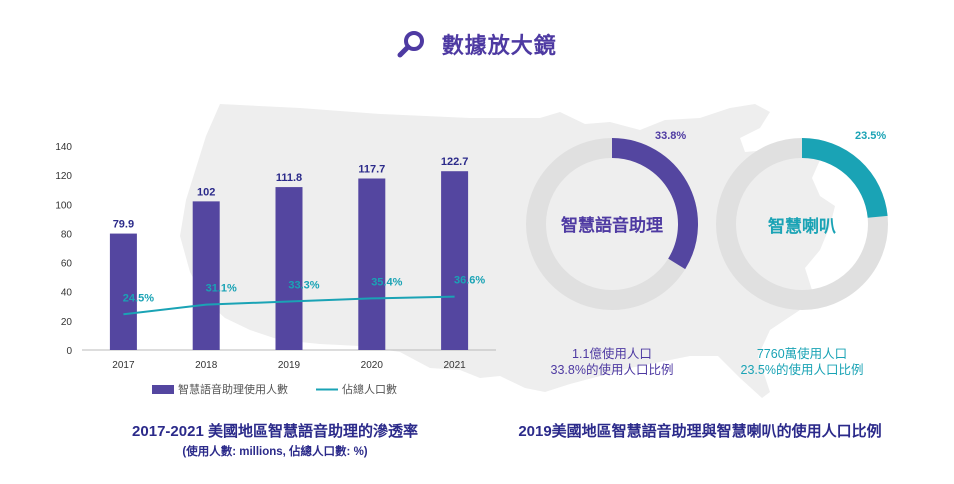 Image resolution: width=954 pixels, height=484 pixels. I want to click on line-value-label: 33.3%, so click(303, 285).